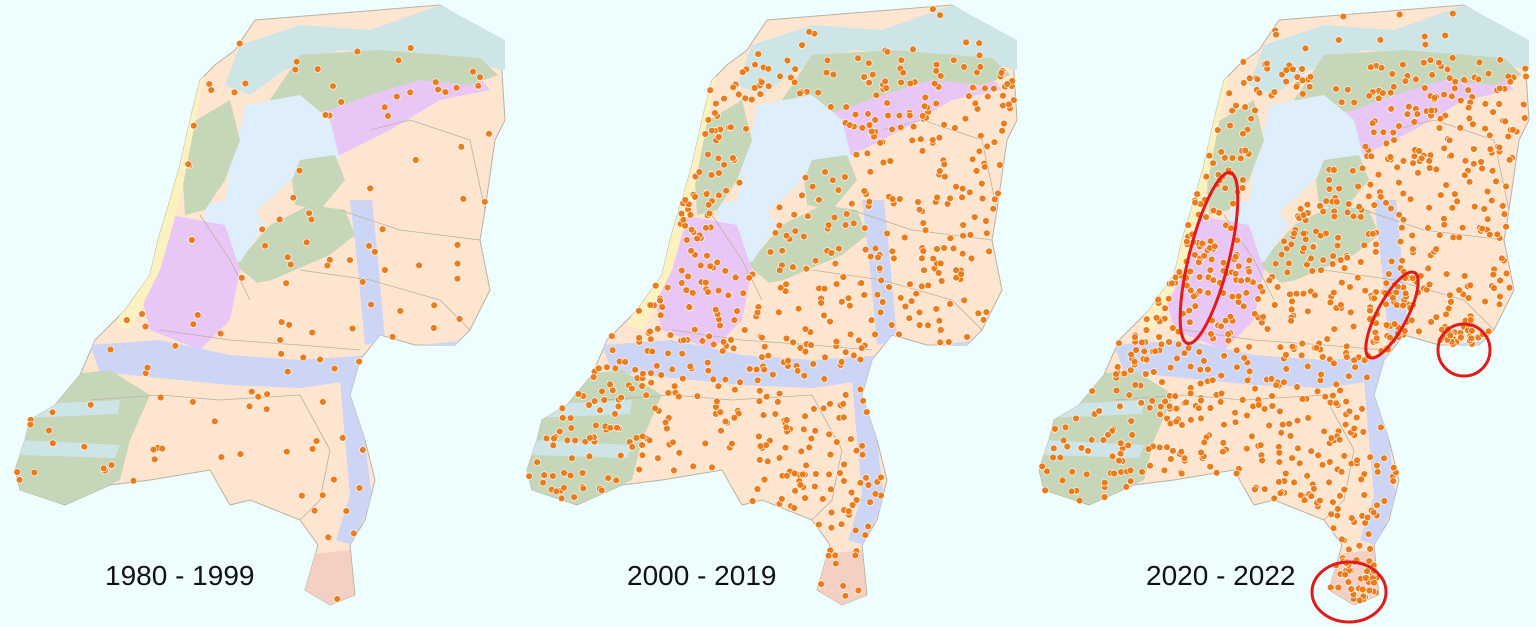 Image resolution: width=1536 pixels, height=627 pixels. I want to click on noordoostpolder, so click(318, 182).